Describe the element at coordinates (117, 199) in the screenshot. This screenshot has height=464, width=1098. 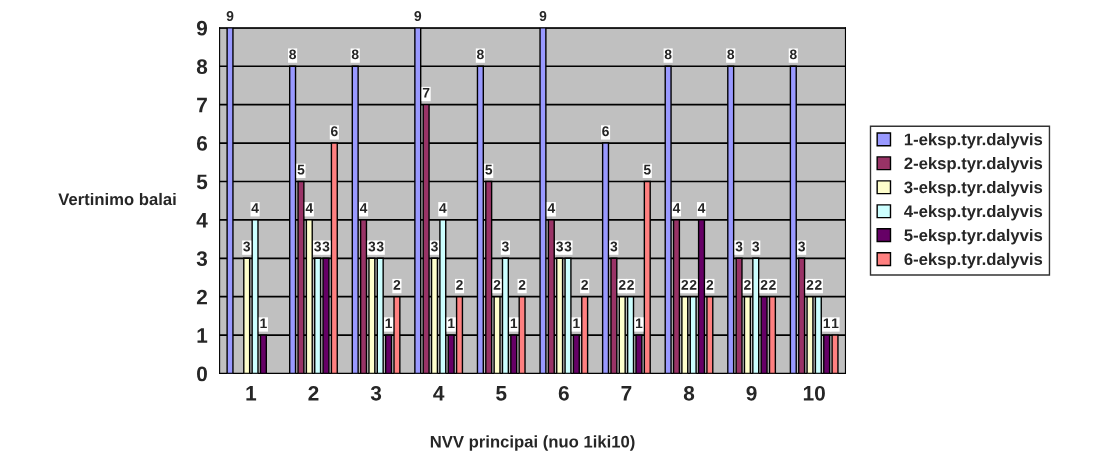
I see `y-axis-title: Vertinimo balai` at that location.